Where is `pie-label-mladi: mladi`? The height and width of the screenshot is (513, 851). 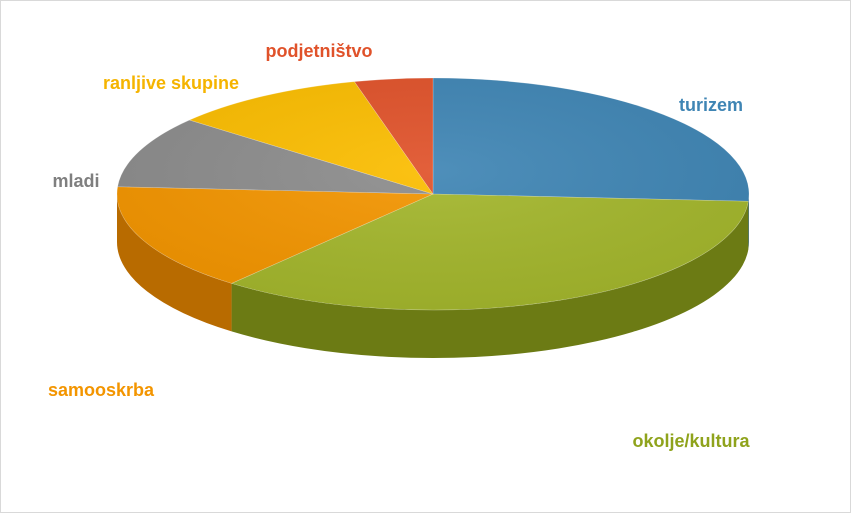
pie-label-mladi: mladi is located at coordinates (75, 181).